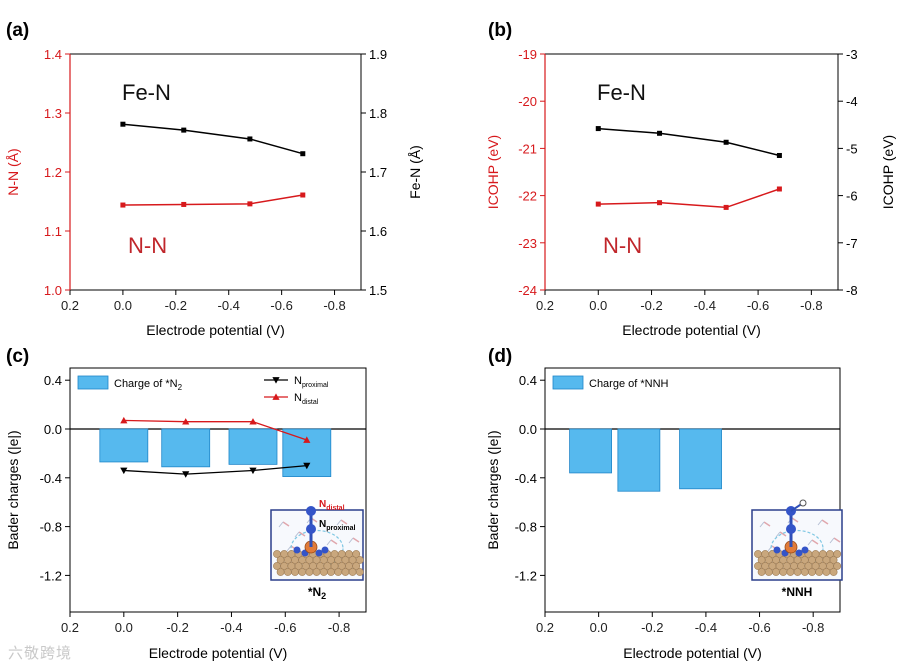  Describe the element at coordinates (568, 382) in the screenshot. I see `legend-bar-swatch` at that location.